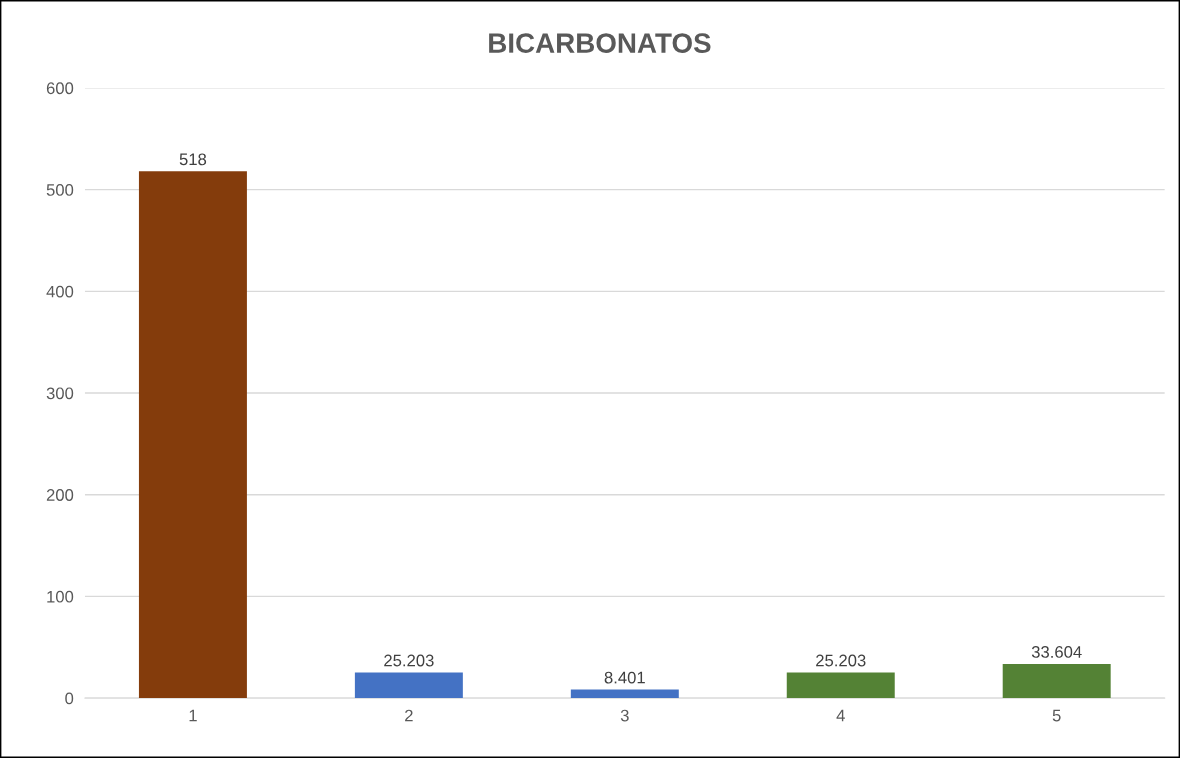  What do you see at coordinates (60, 495) in the screenshot?
I see `y-tick-label: 200` at bounding box center [60, 495].